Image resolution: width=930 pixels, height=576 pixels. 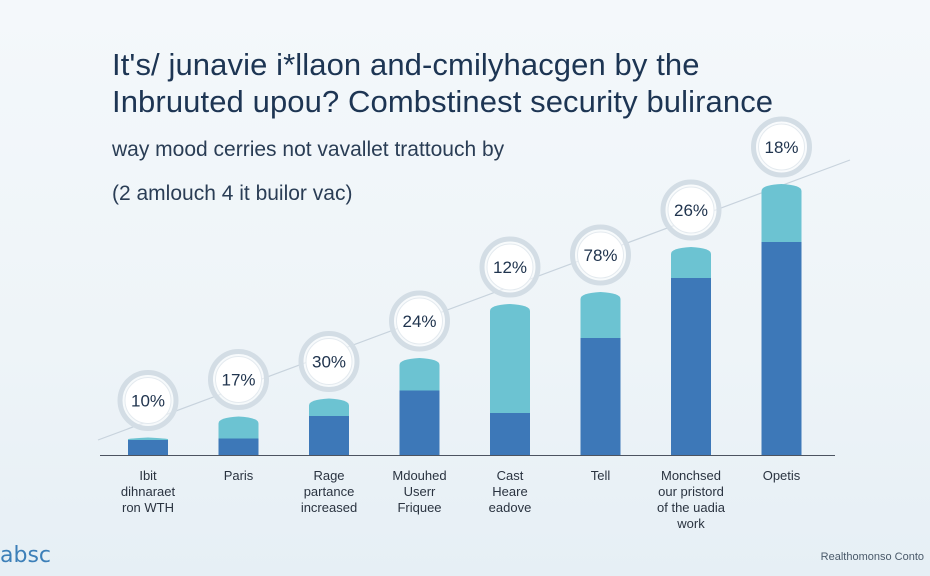 What do you see at coordinates (420, 491) in the screenshot?
I see `category-label: Userr` at bounding box center [420, 491].